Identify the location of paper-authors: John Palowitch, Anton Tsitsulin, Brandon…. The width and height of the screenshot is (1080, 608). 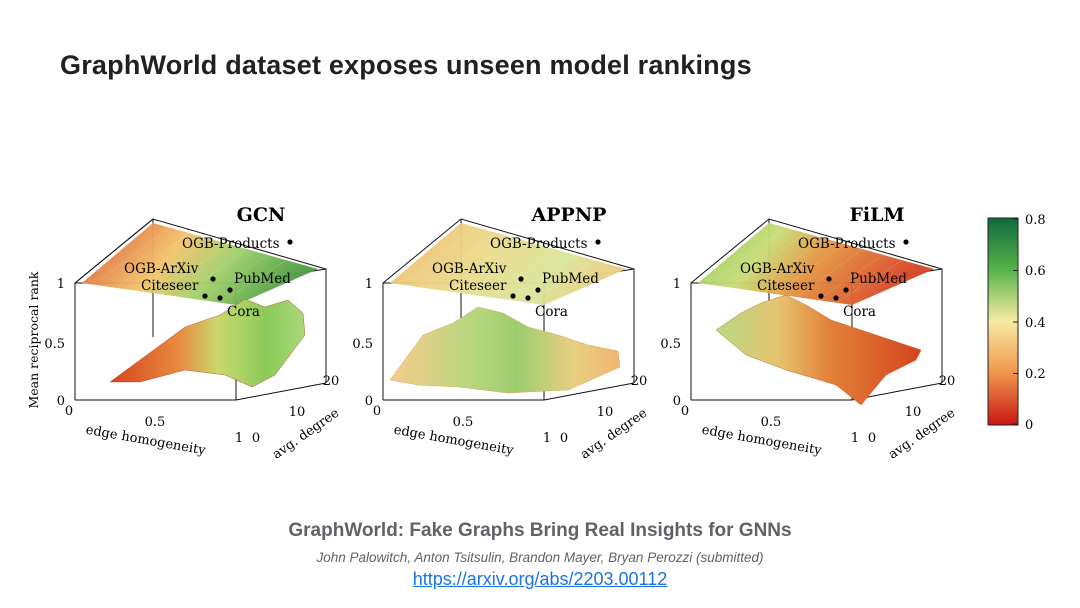
(540, 557).